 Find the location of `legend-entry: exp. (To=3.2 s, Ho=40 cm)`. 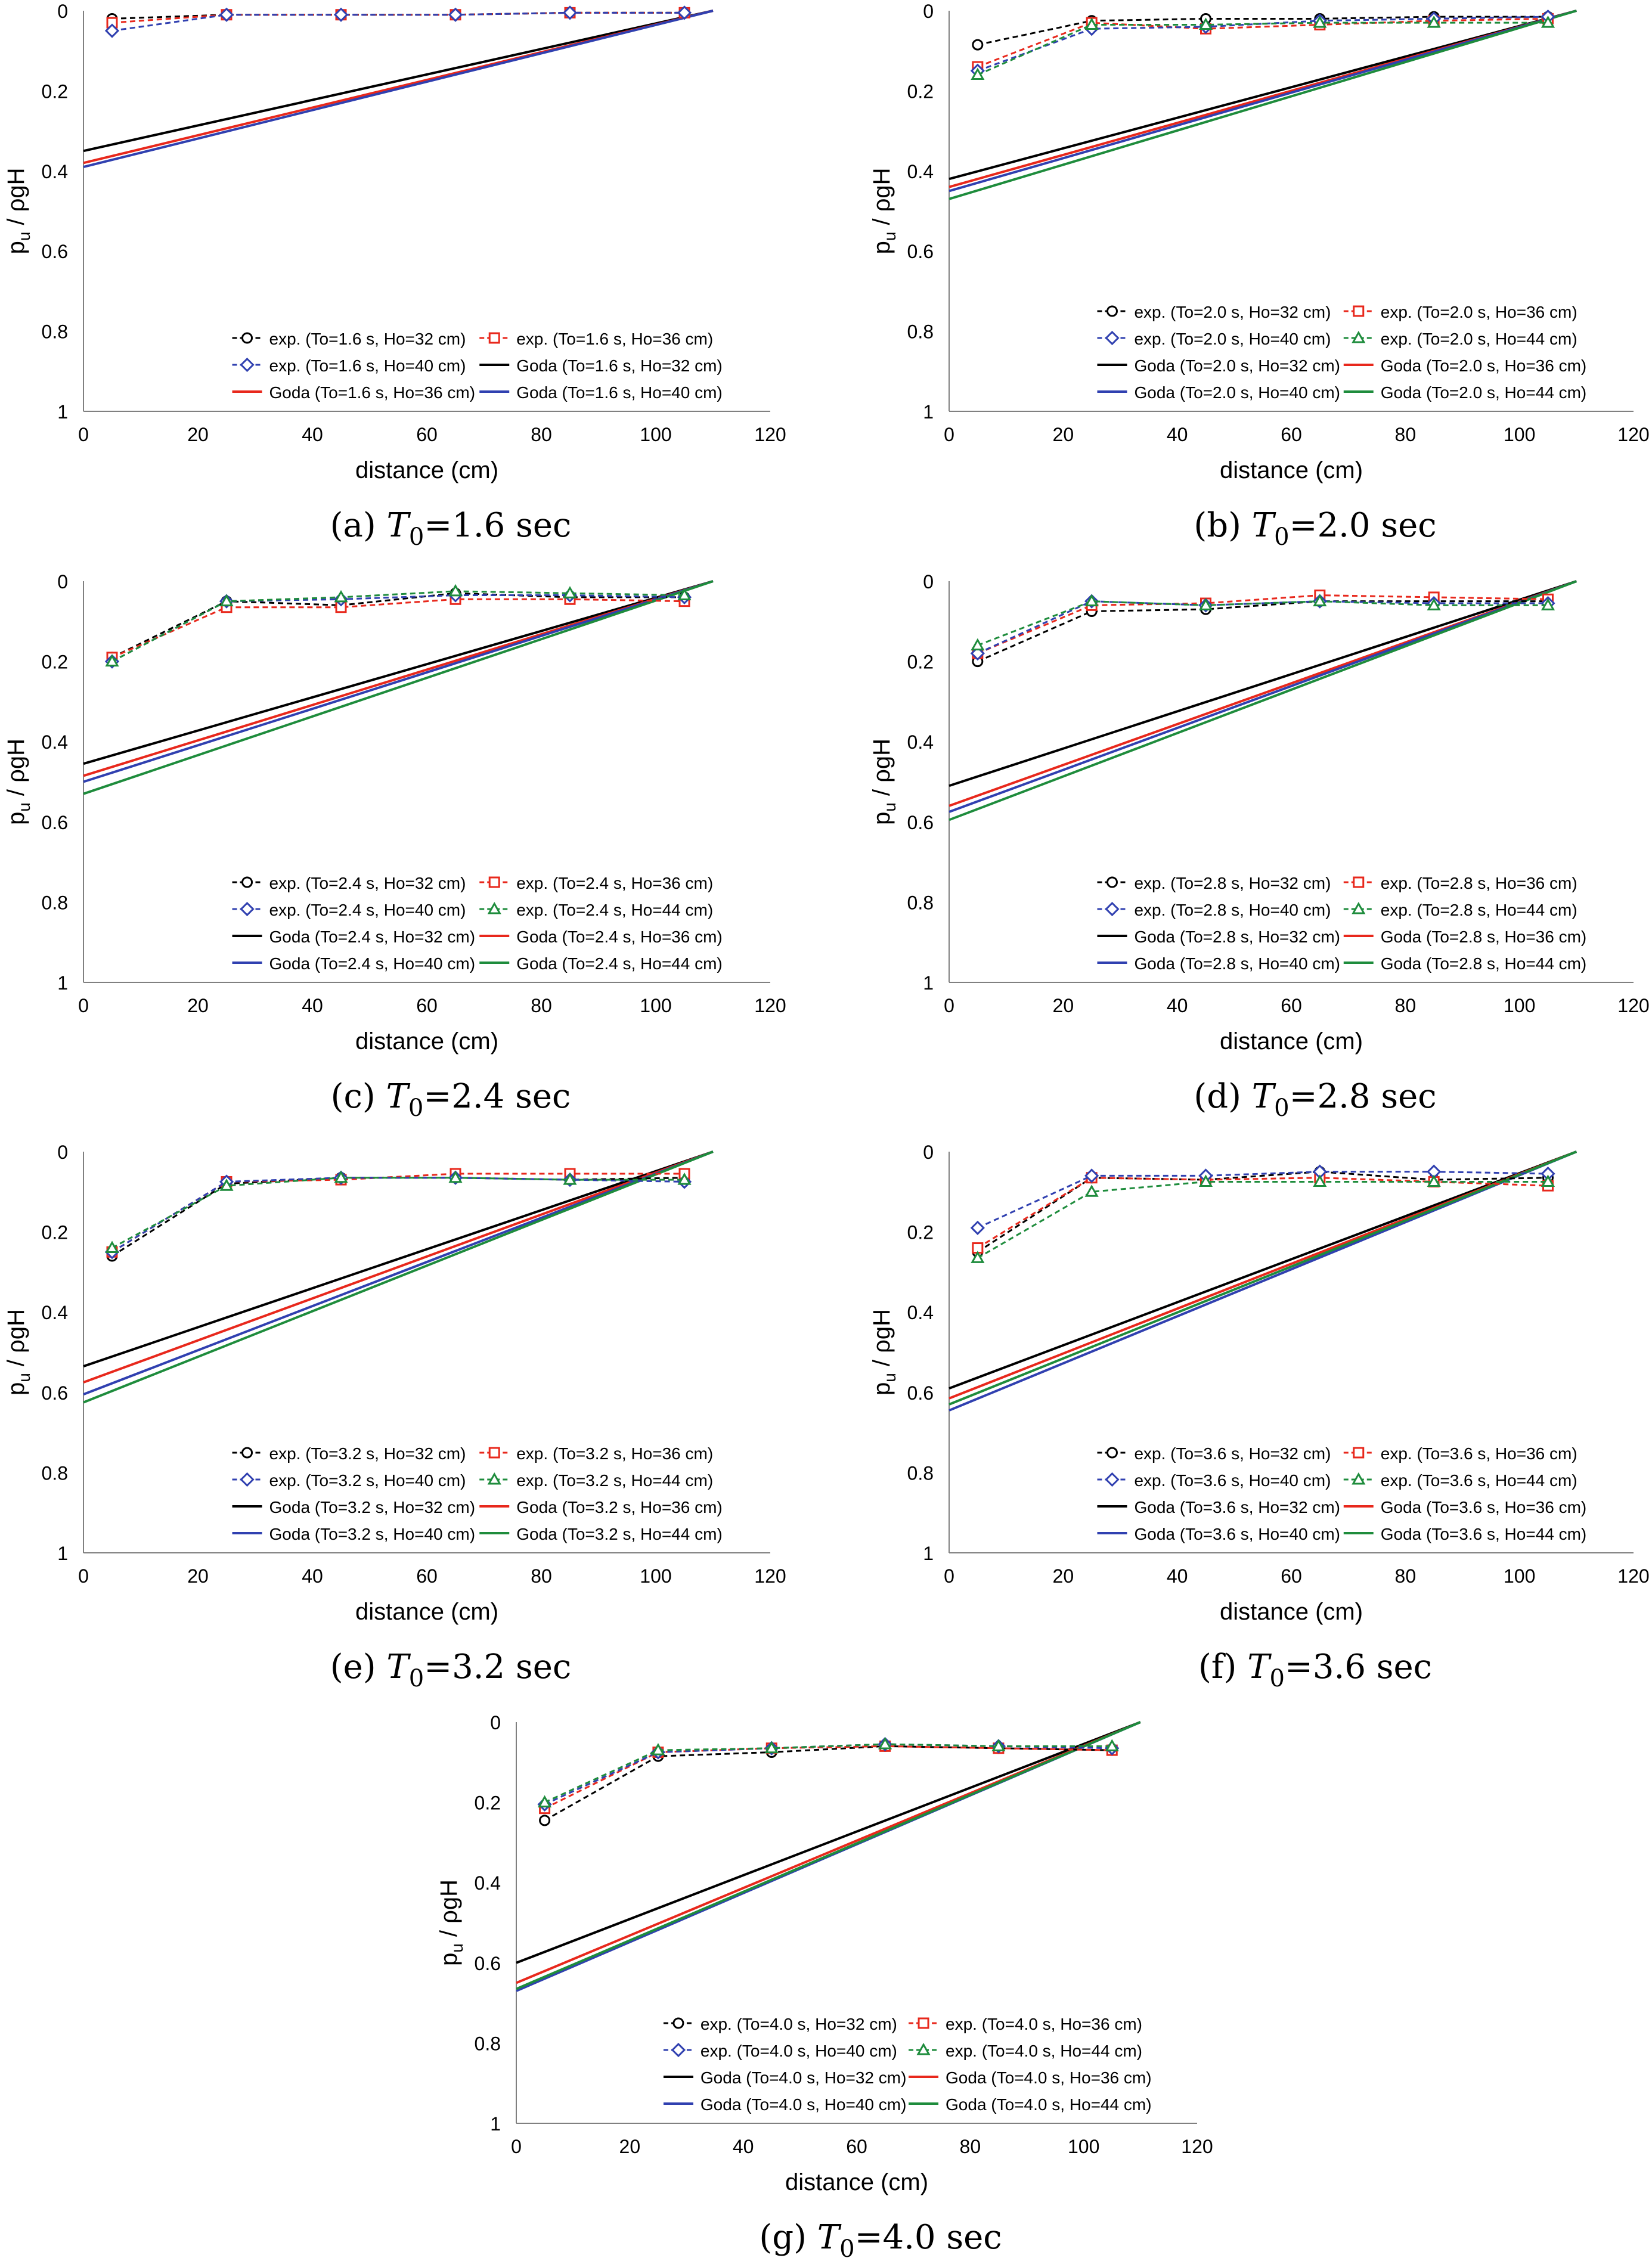

legend-entry: exp. (To=3.2 s, Ho=40 cm) is located at coordinates (349, 1480).